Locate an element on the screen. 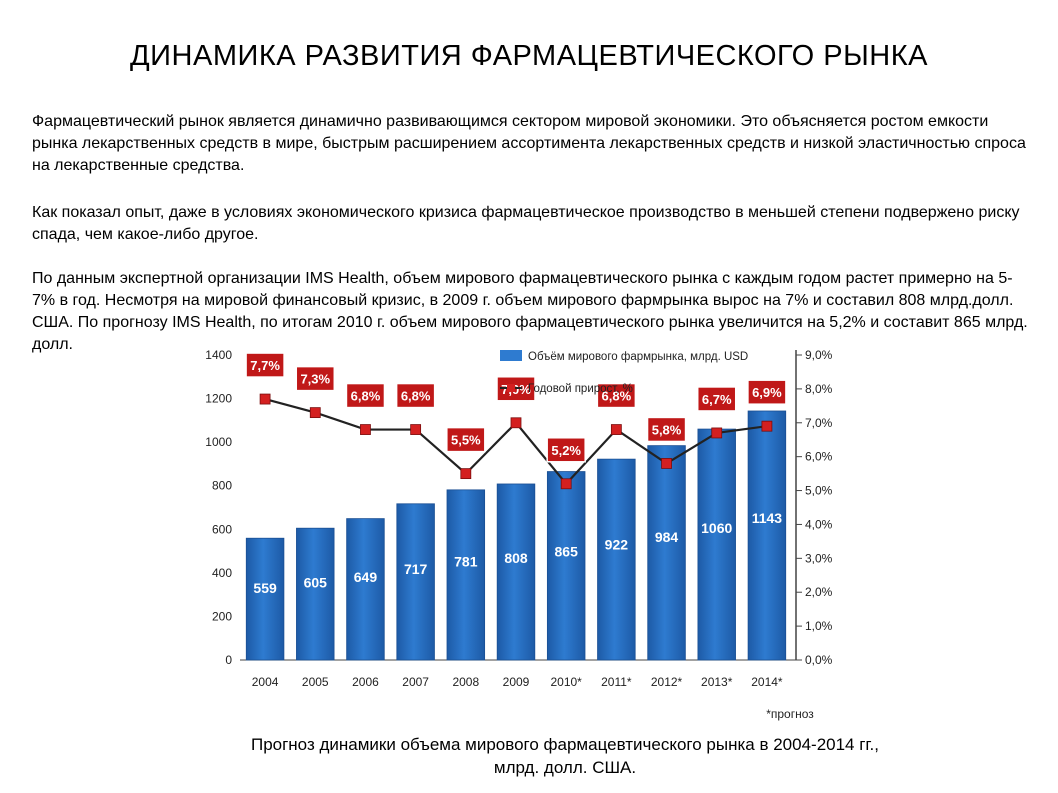  x-axis-tick-label: 2007 is located at coordinates (415, 682).